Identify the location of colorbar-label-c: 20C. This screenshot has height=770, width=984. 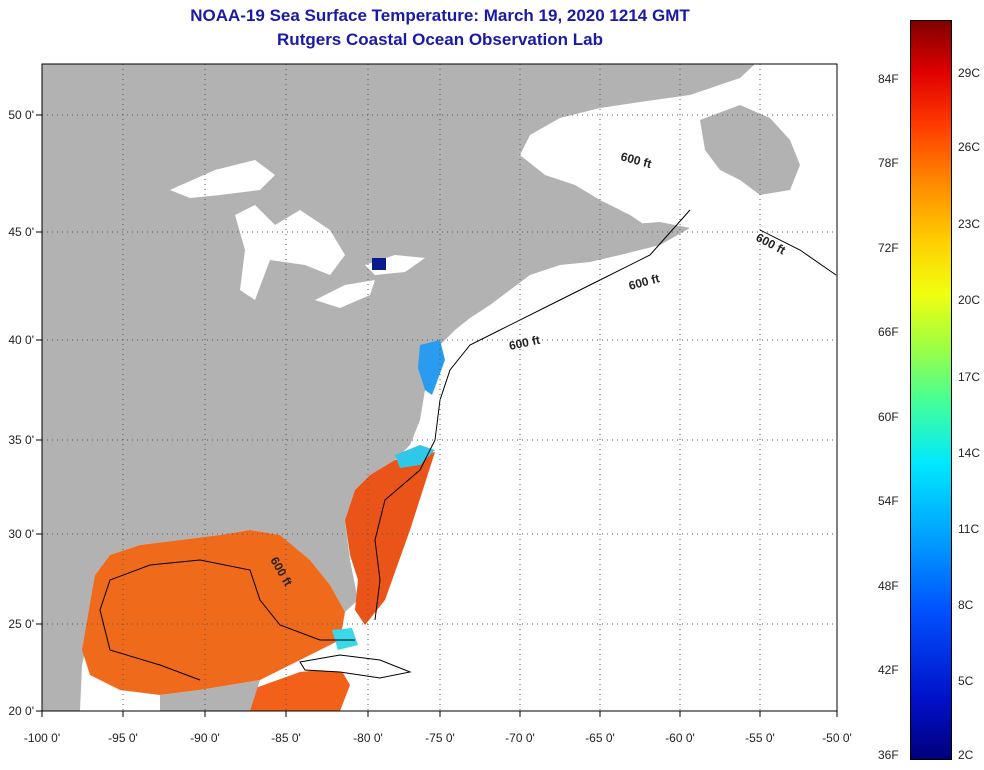
(969, 300).